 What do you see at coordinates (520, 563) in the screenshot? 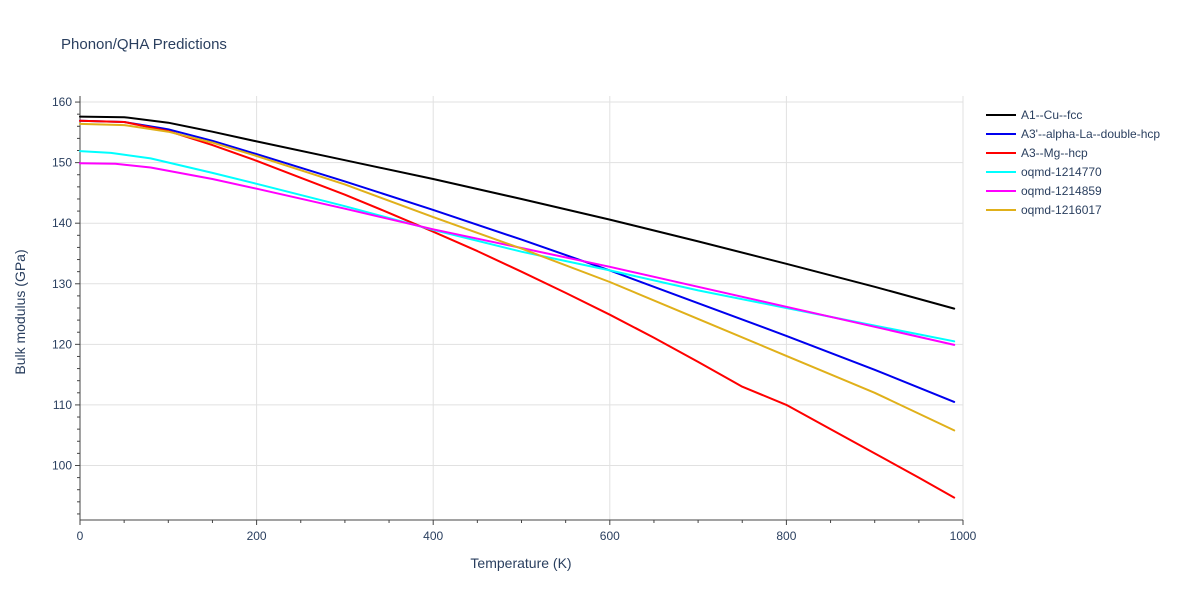
I see `x-axis-title: Temperature (K)` at bounding box center [520, 563].